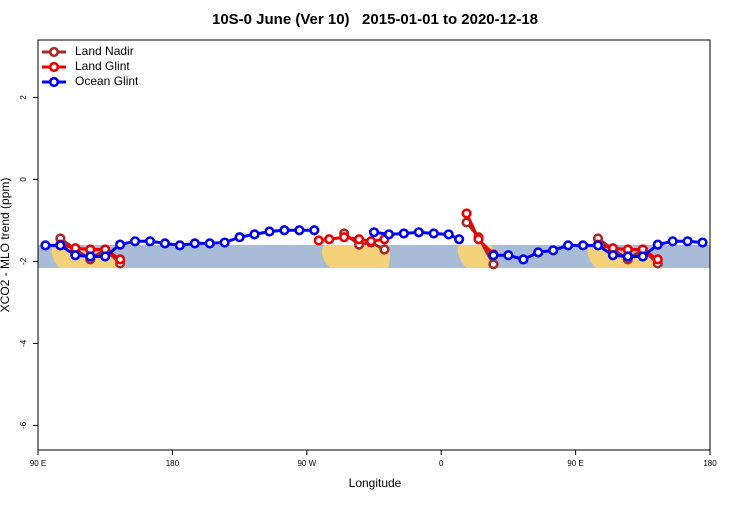 The image size is (750, 505). I want to click on y-tick-label: 0, so click(23, 179).